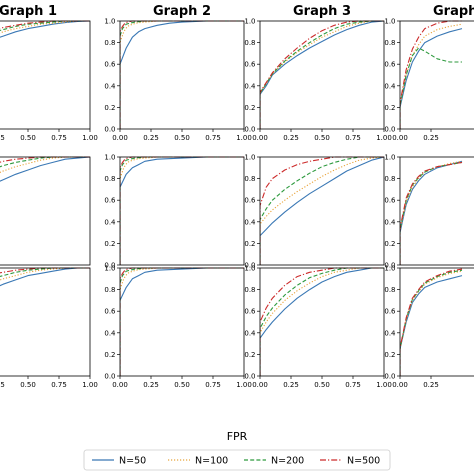  Describe the element at coordinates (28, 11) in the screenshot. I see `panel-title: Graph 1` at that location.